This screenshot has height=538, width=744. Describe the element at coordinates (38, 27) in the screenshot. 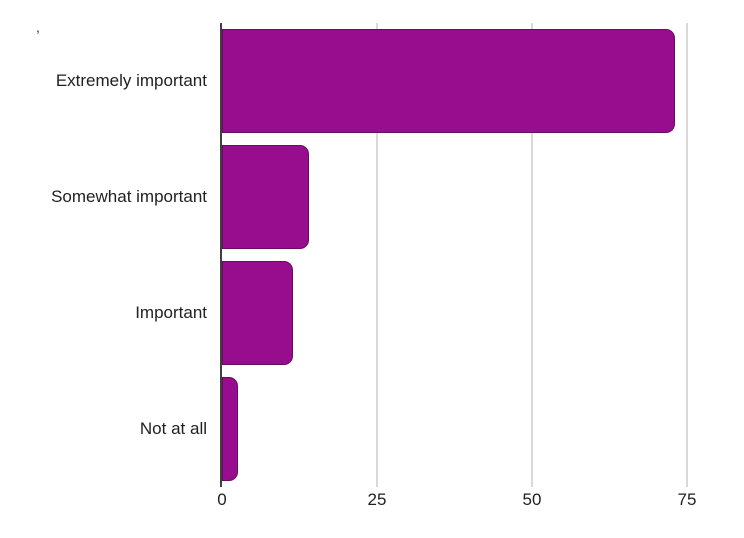

I see `chart-title: ,` at that location.